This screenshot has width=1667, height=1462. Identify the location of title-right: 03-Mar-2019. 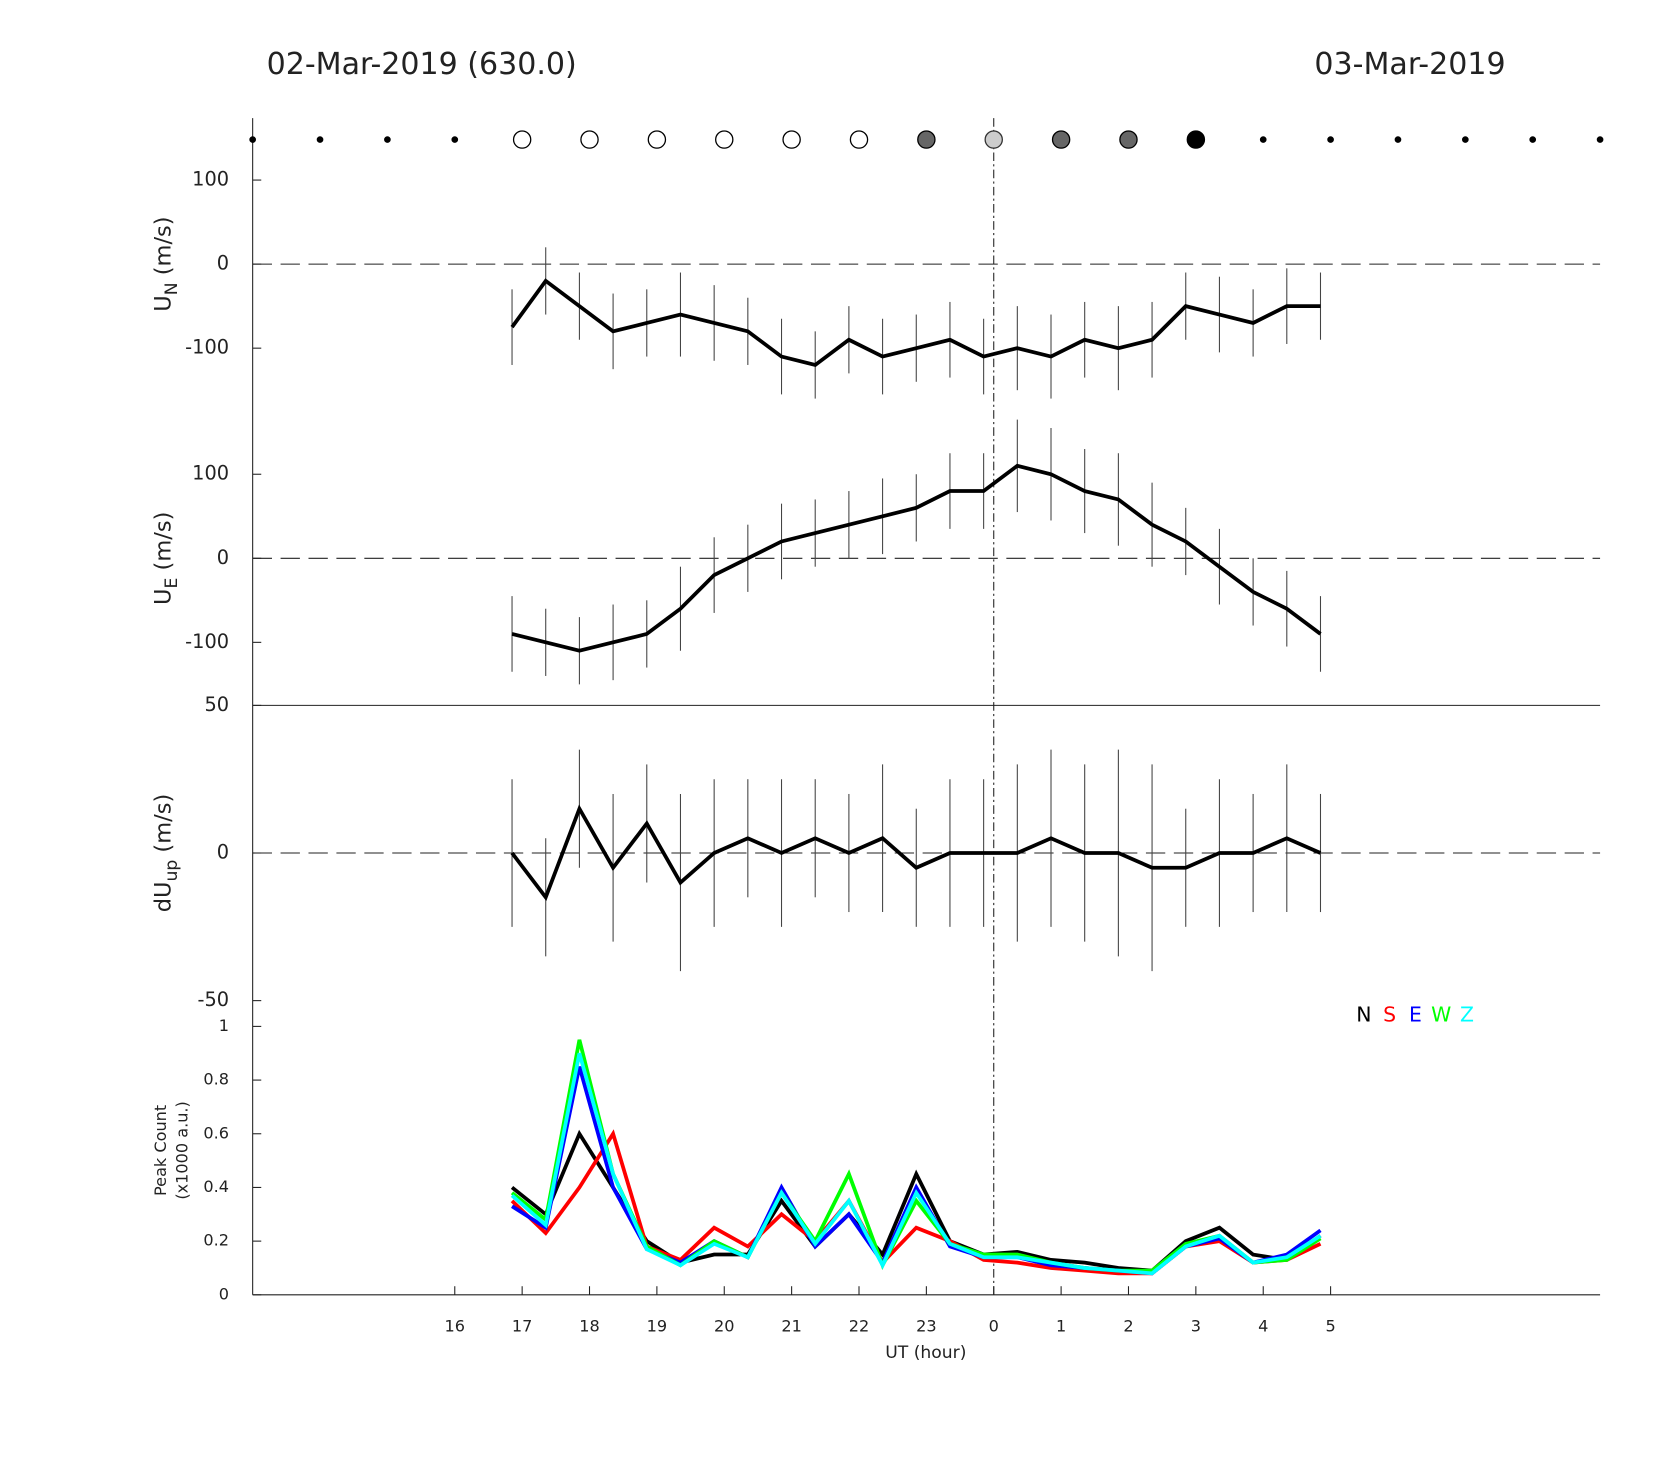
(1409, 64).